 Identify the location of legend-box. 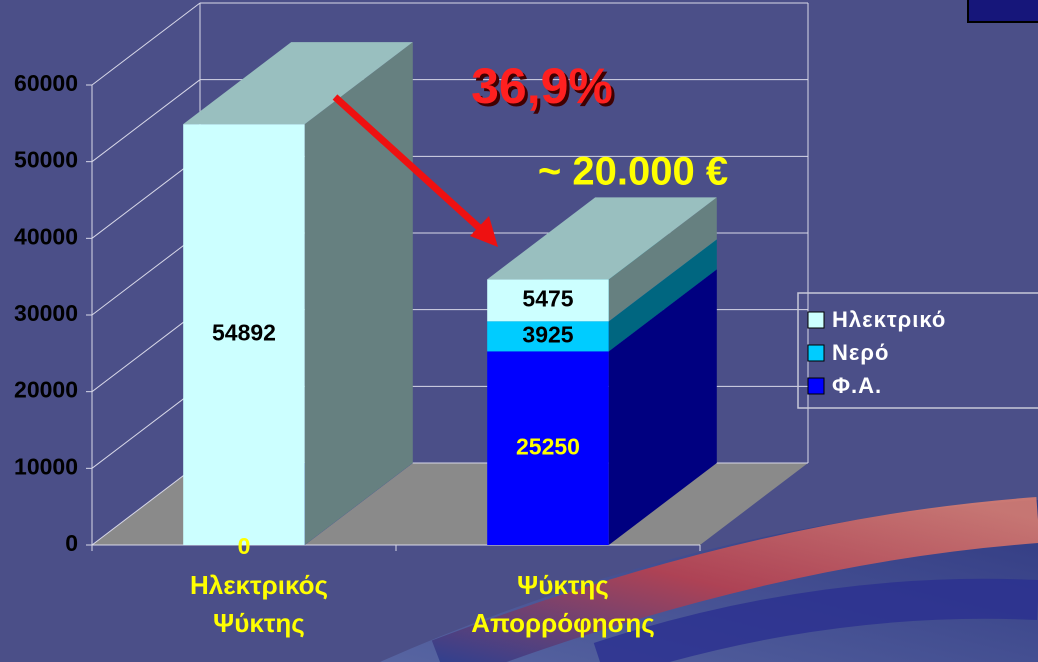
(917, 350).